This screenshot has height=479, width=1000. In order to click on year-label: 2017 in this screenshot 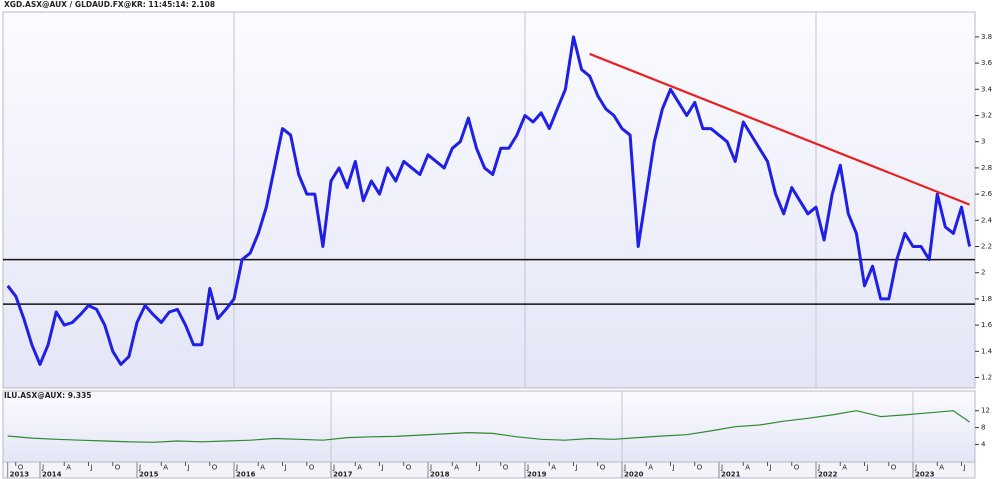, I will do `click(343, 475)`.